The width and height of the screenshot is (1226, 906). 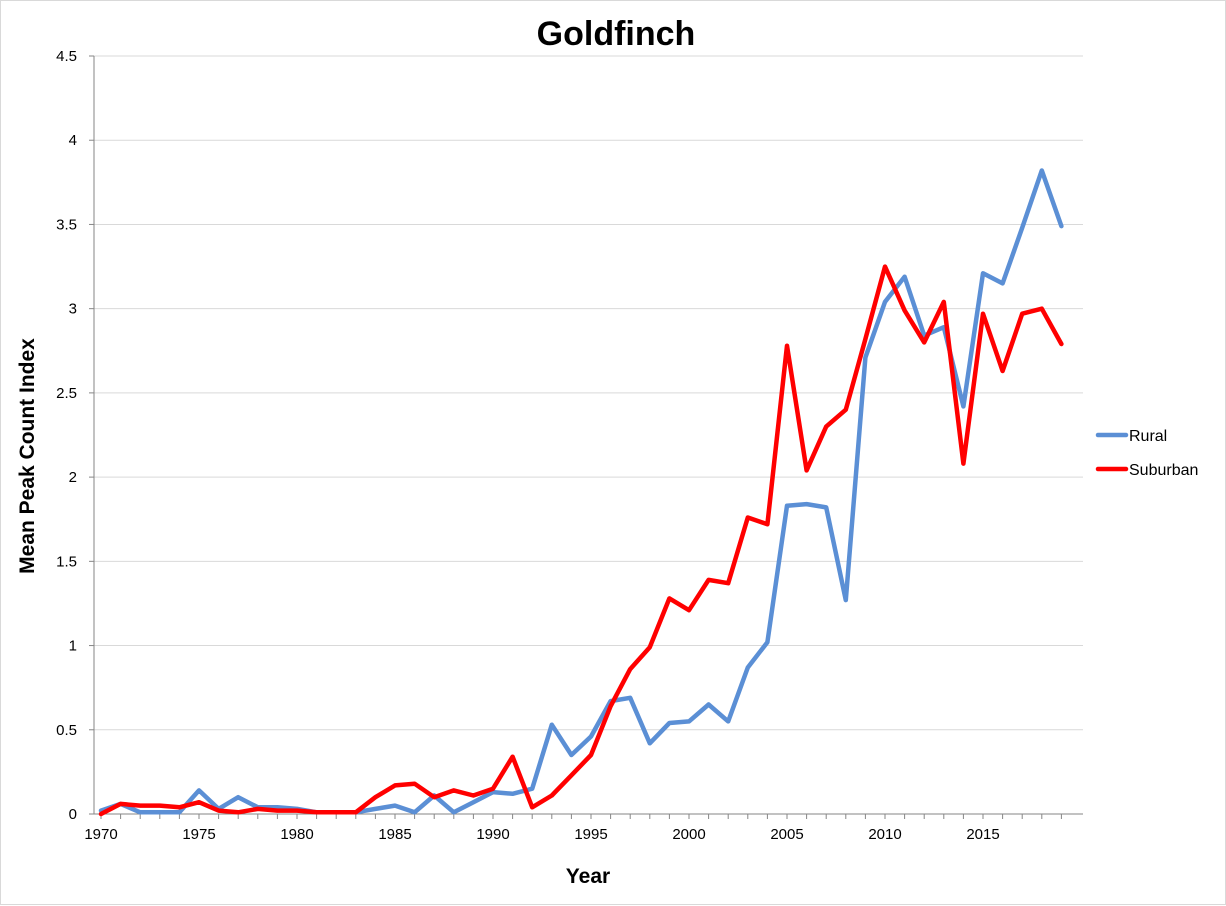 What do you see at coordinates (73, 646) in the screenshot?
I see `y-tick-label: 1` at bounding box center [73, 646].